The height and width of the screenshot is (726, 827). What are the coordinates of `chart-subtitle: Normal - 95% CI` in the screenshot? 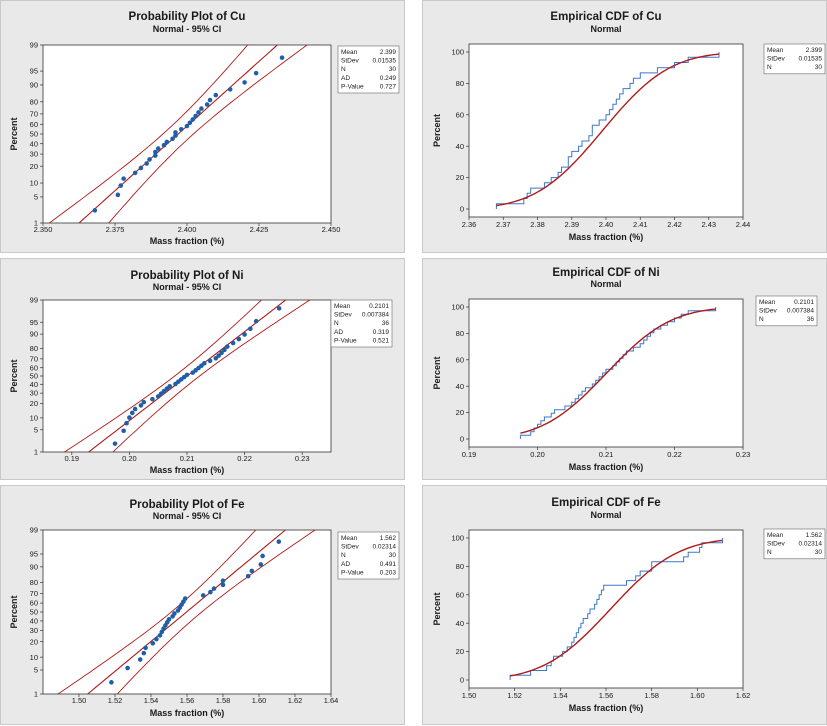 It's located at (187, 516).